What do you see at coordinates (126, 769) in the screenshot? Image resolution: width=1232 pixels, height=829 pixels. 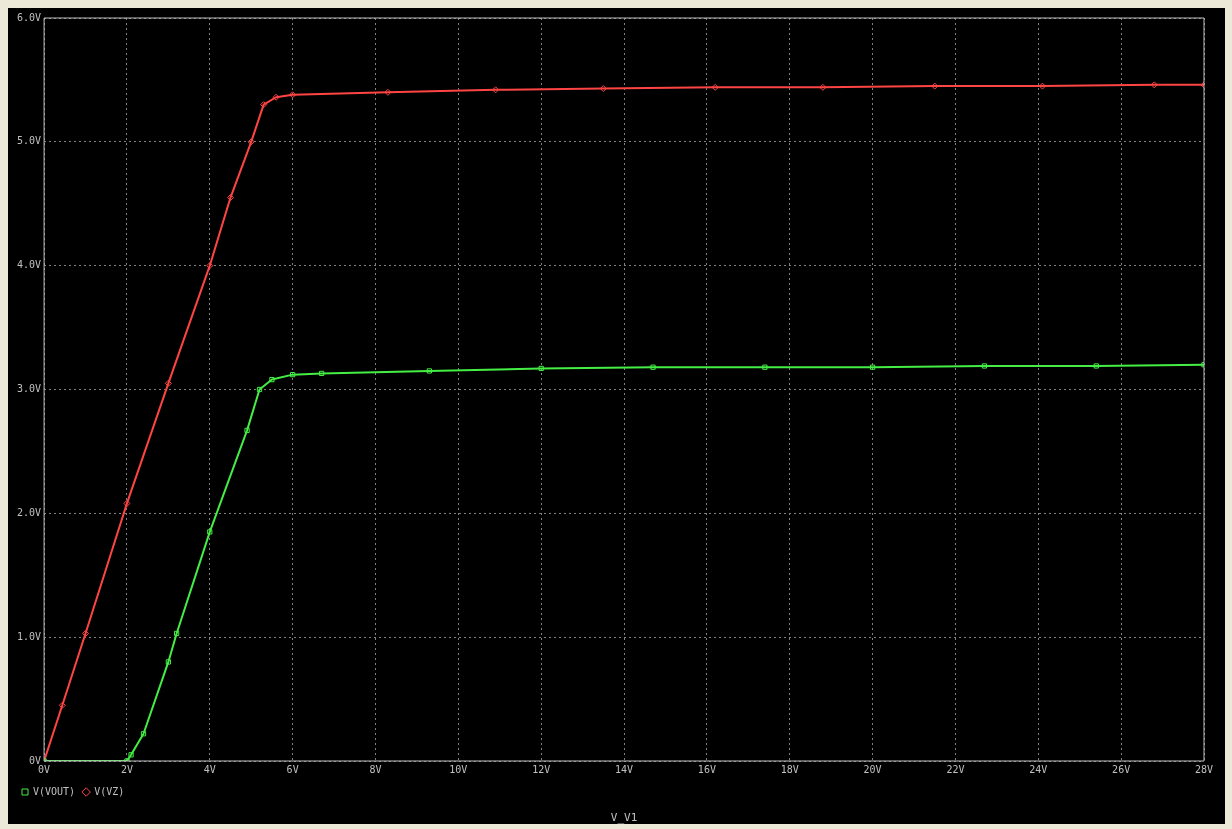 I see `x-tick-label: 2V` at bounding box center [126, 769].